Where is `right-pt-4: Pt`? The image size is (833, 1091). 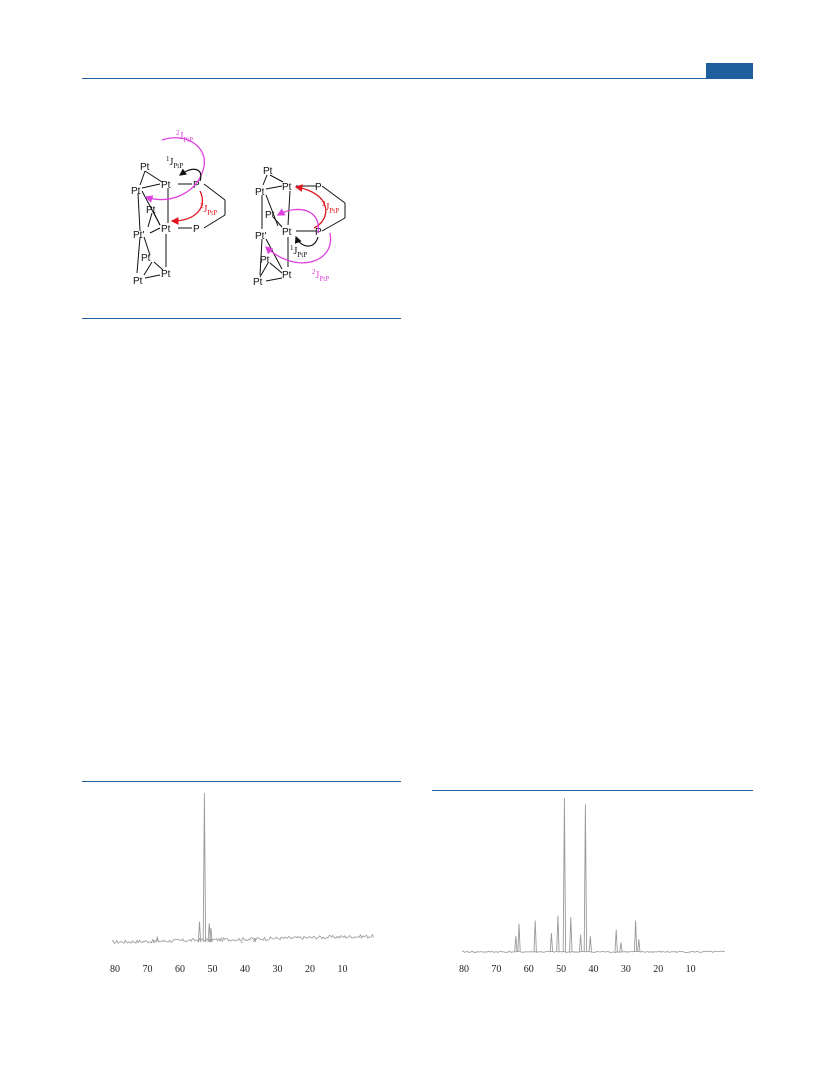 right-pt-4: Pt is located at coordinates (287, 232).